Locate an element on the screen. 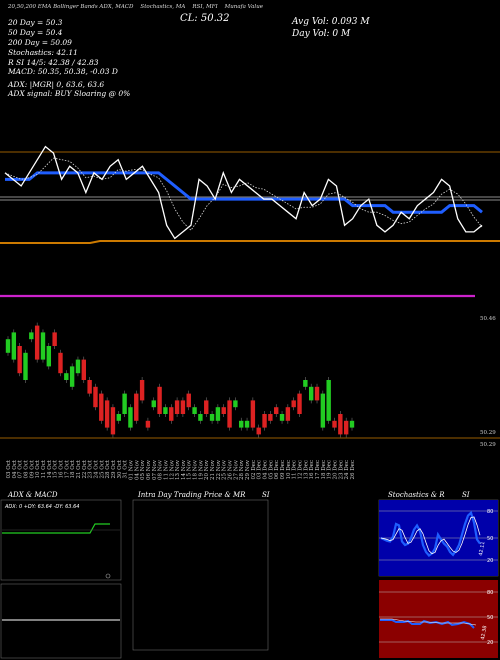  date-tick-label: 04 Dec is located at coordinates (266, 470).